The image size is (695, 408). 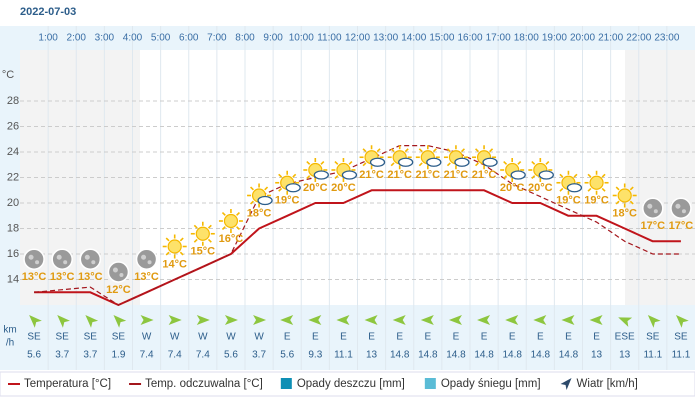 I want to click on temperature-label: 20°C, so click(x=540, y=188).